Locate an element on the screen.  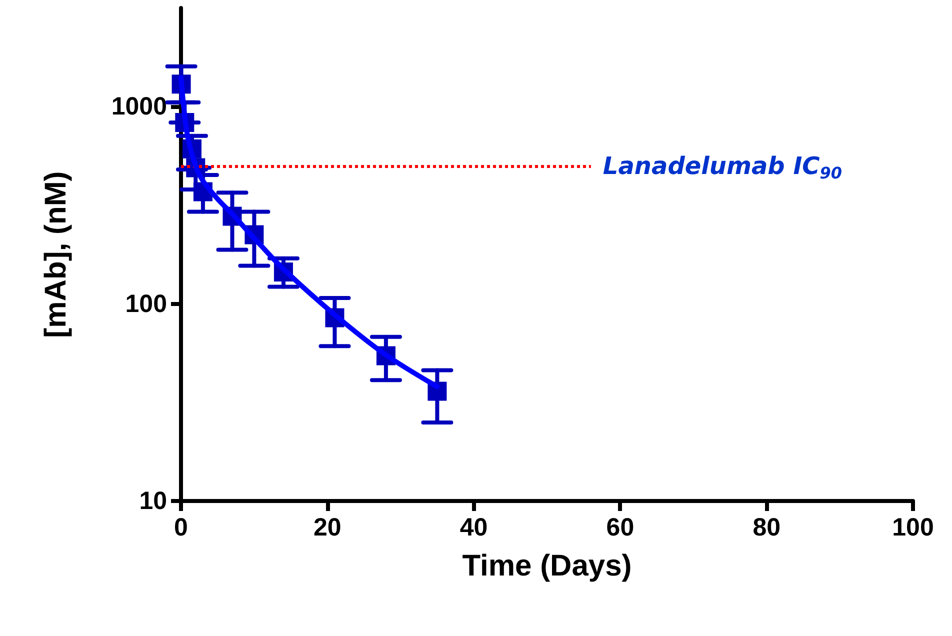
y-tick-label: 1000 is located at coordinates (139, 106).